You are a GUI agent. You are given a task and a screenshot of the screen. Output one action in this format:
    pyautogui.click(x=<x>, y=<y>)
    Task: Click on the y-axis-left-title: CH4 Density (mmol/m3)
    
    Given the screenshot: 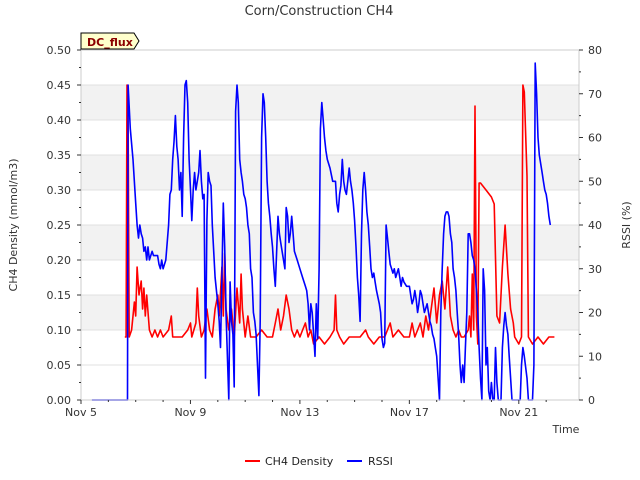 What is the action you would take?
    pyautogui.click(x=13, y=225)
    